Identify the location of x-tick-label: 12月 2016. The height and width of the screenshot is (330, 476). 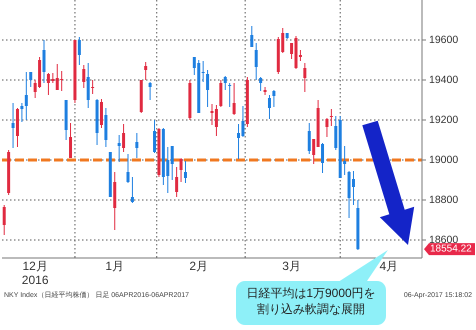
(35, 273).